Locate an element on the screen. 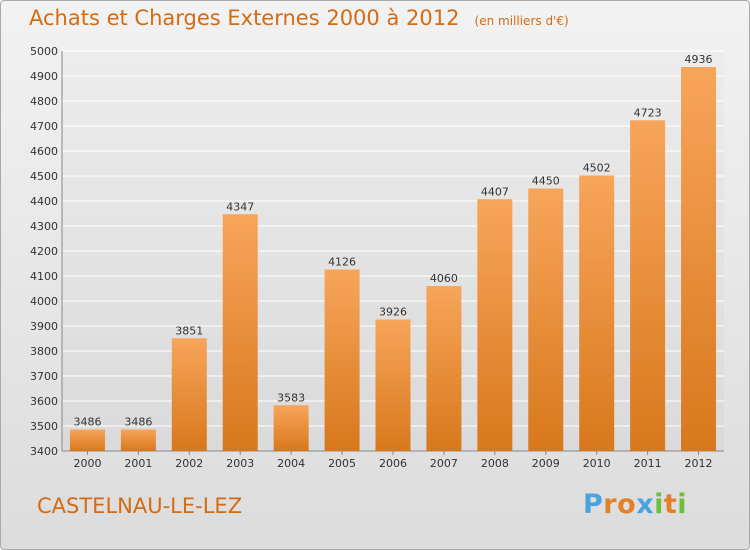 The height and width of the screenshot is (550, 750). y-tick-label: 4600 is located at coordinates (44, 151).